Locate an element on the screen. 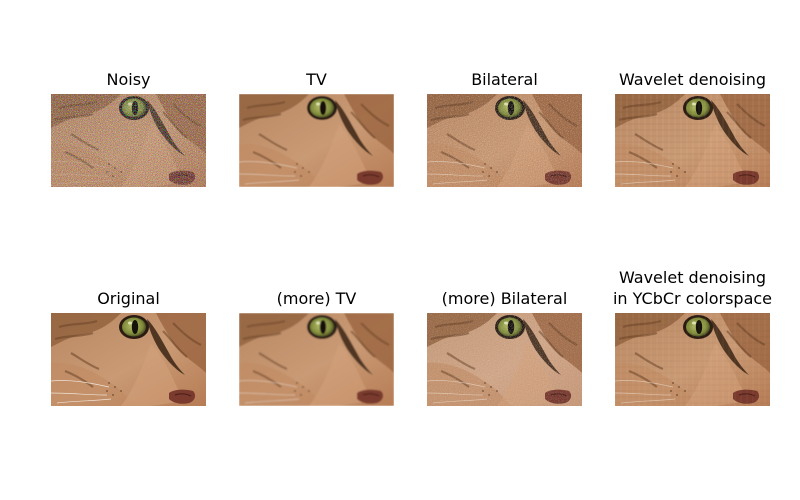 This screenshot has width=800, height=500. panel-noisy: Noisy is located at coordinates (128, 128).